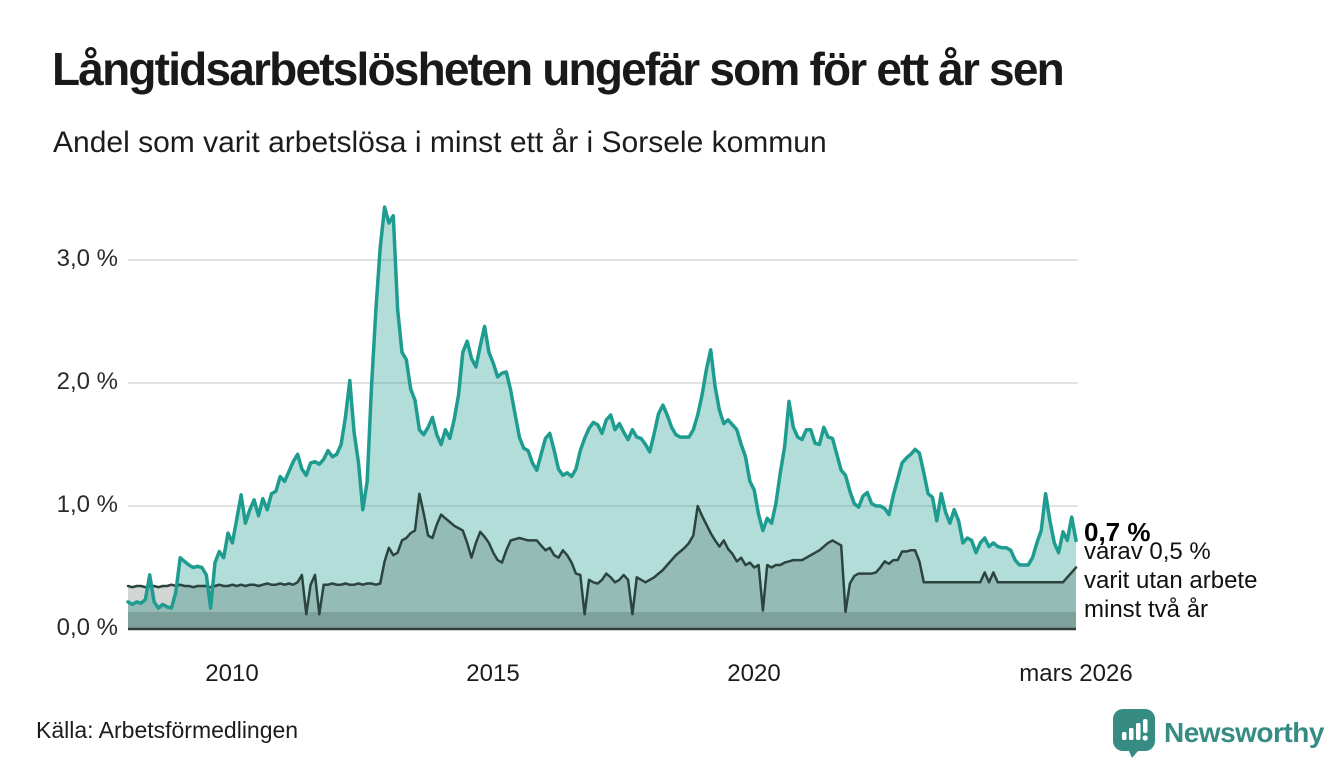  I want to click on annotation-line: varit utan arbete, so click(1171, 580).